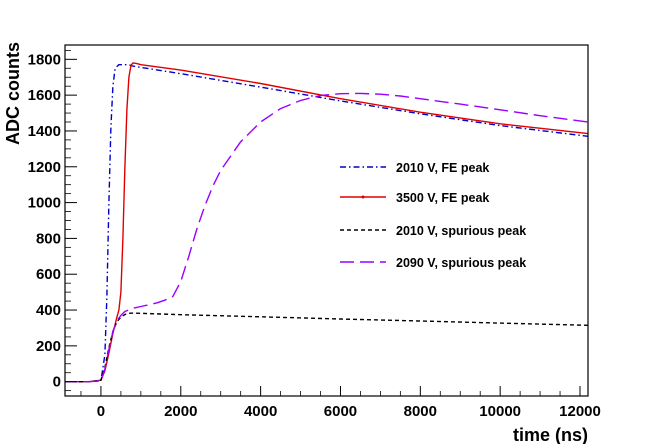  I want to click on y-tick-label: 1600, so click(44, 95).